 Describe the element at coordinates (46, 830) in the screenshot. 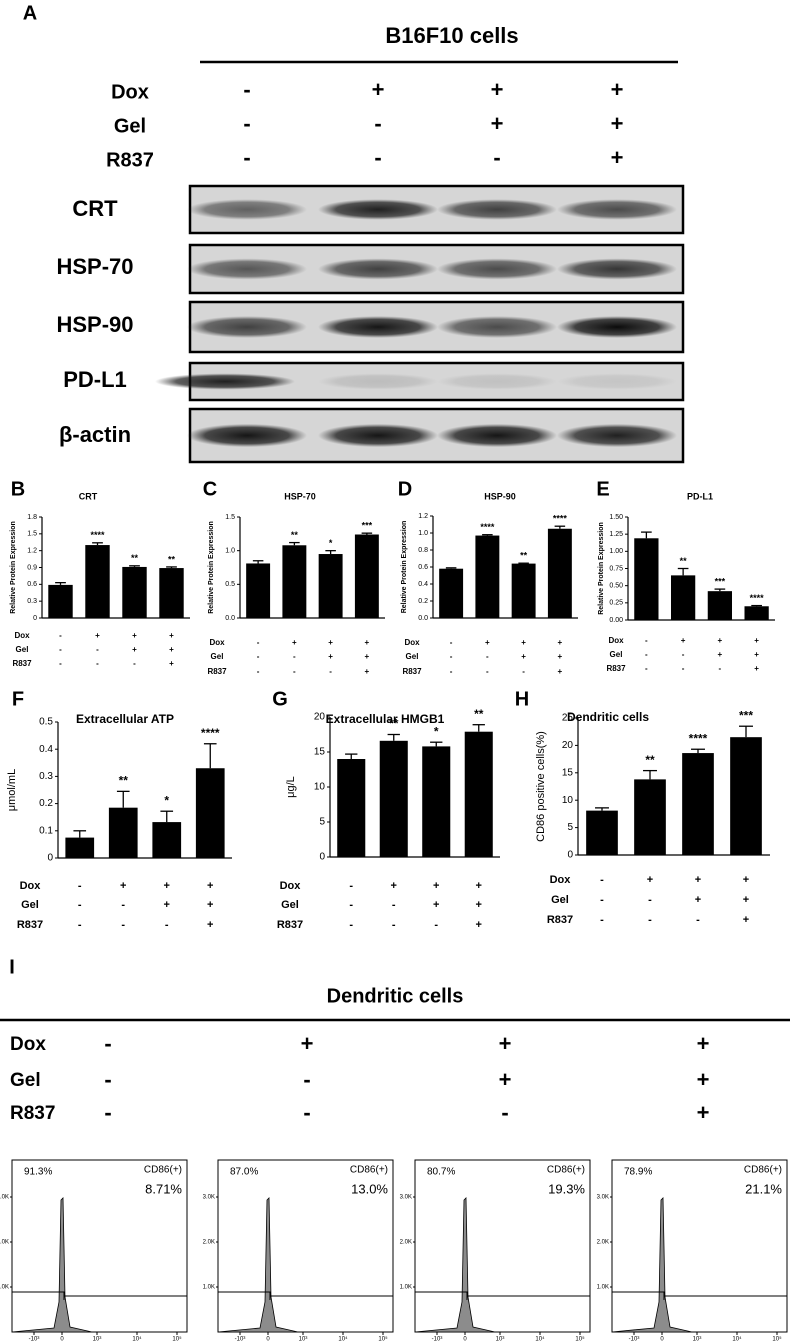

I see `y-tick-label: 0.1` at that location.